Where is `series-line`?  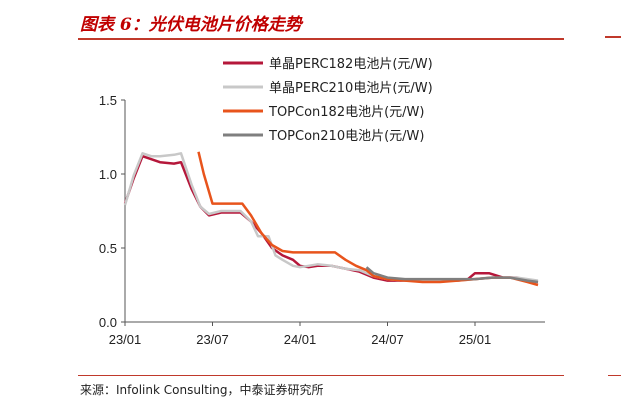
series-line is located at coordinates (452, 275).